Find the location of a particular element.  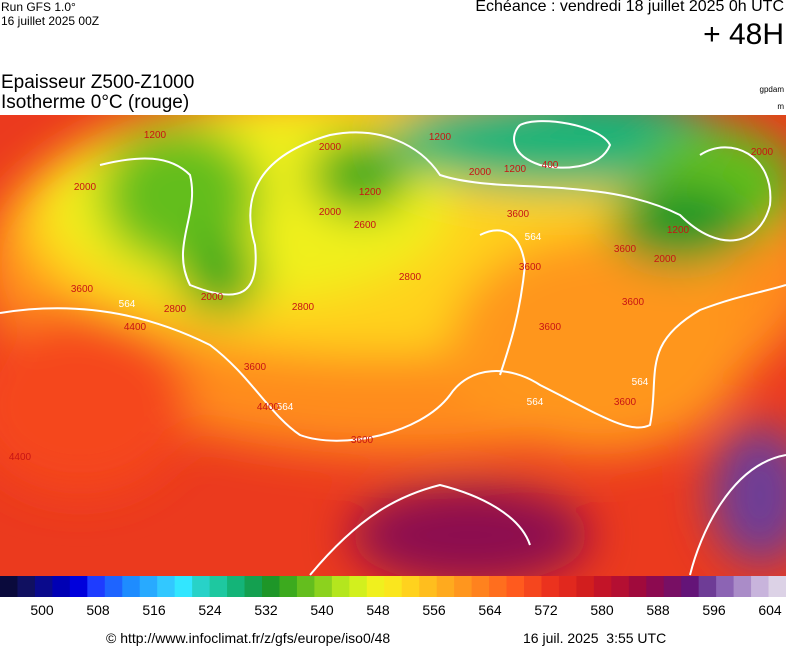

colorbar-label: 572 is located at coordinates (546, 610).